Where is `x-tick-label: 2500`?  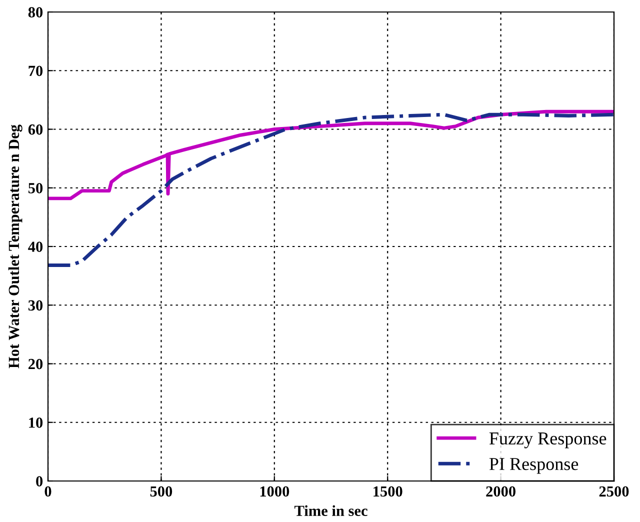
x-tick-label: 2500 is located at coordinates (614, 491).